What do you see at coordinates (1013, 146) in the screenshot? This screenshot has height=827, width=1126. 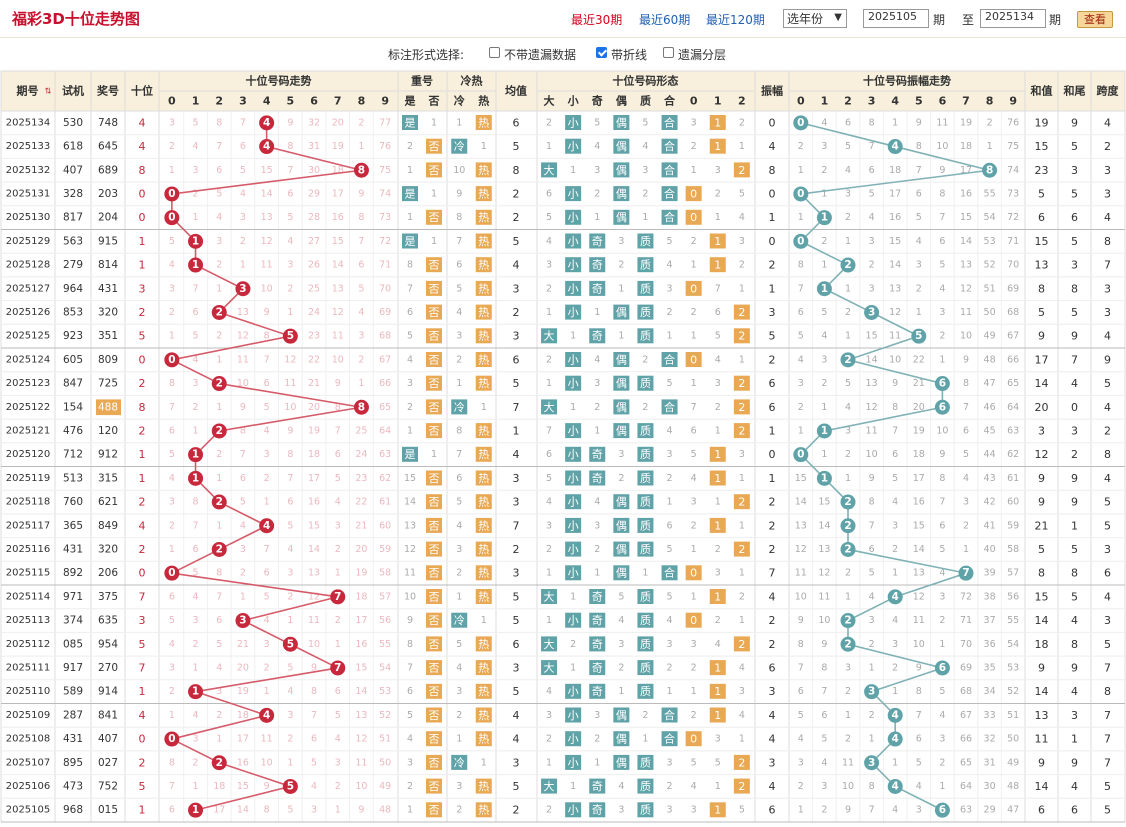 I see `amp-omission-cell: 75` at bounding box center [1013, 146].